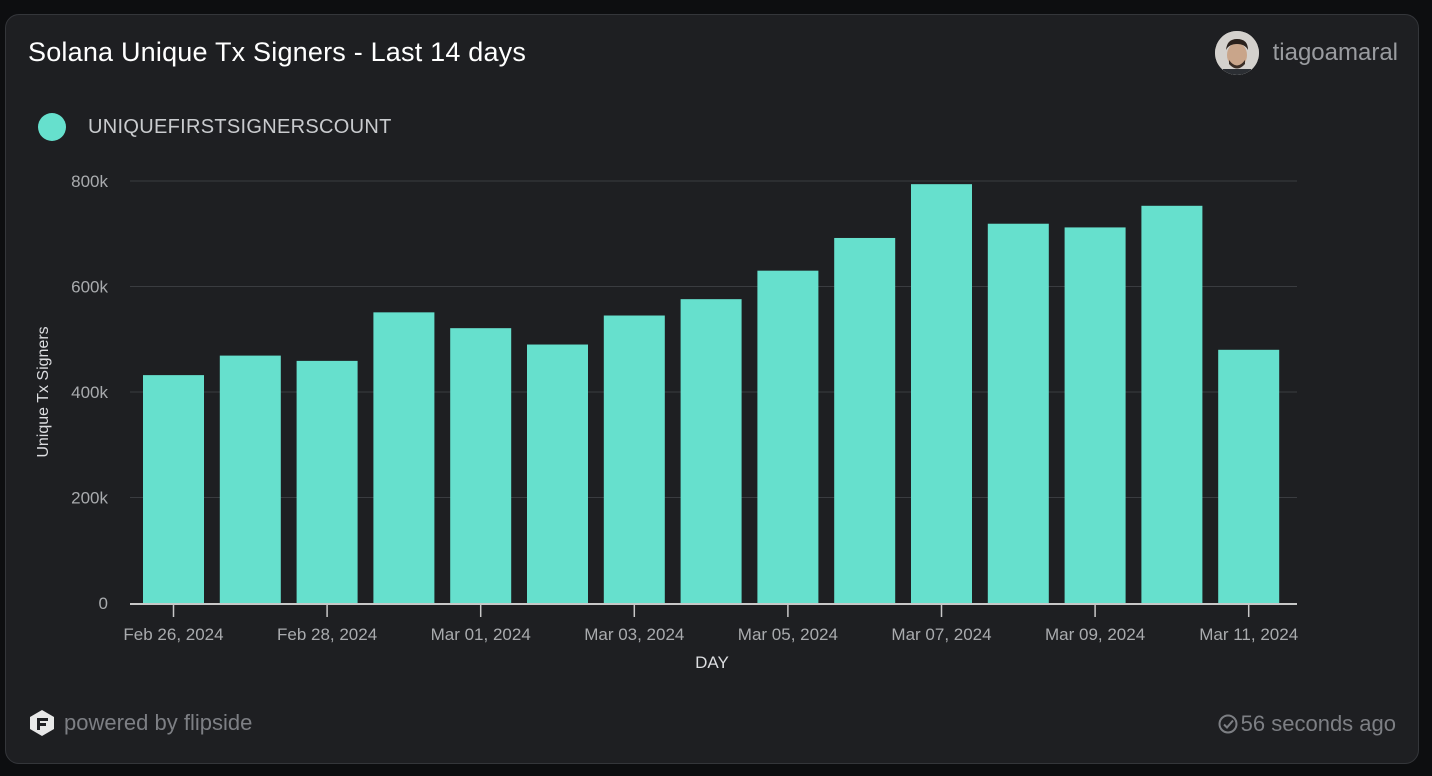 This screenshot has width=1432, height=776. What do you see at coordinates (1095, 634) in the screenshot?
I see `x-tick-label: Mar 09, 2024` at bounding box center [1095, 634].